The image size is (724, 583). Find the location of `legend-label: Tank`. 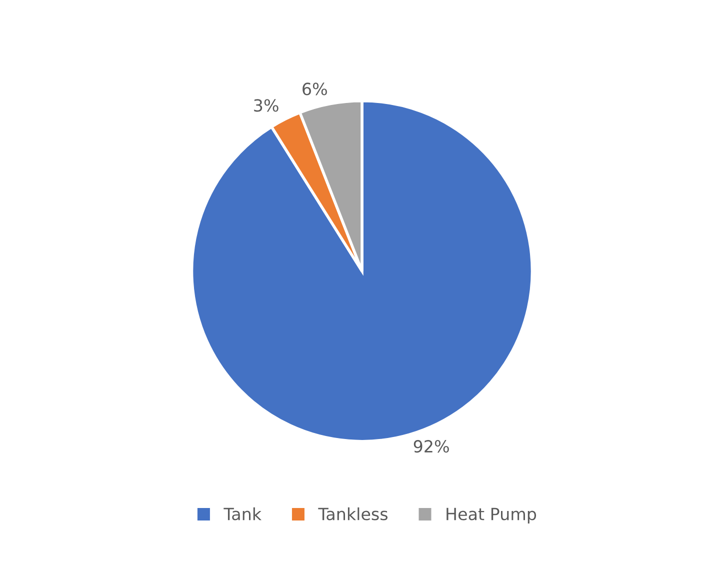

legend-label: Tank is located at coordinates (243, 513).